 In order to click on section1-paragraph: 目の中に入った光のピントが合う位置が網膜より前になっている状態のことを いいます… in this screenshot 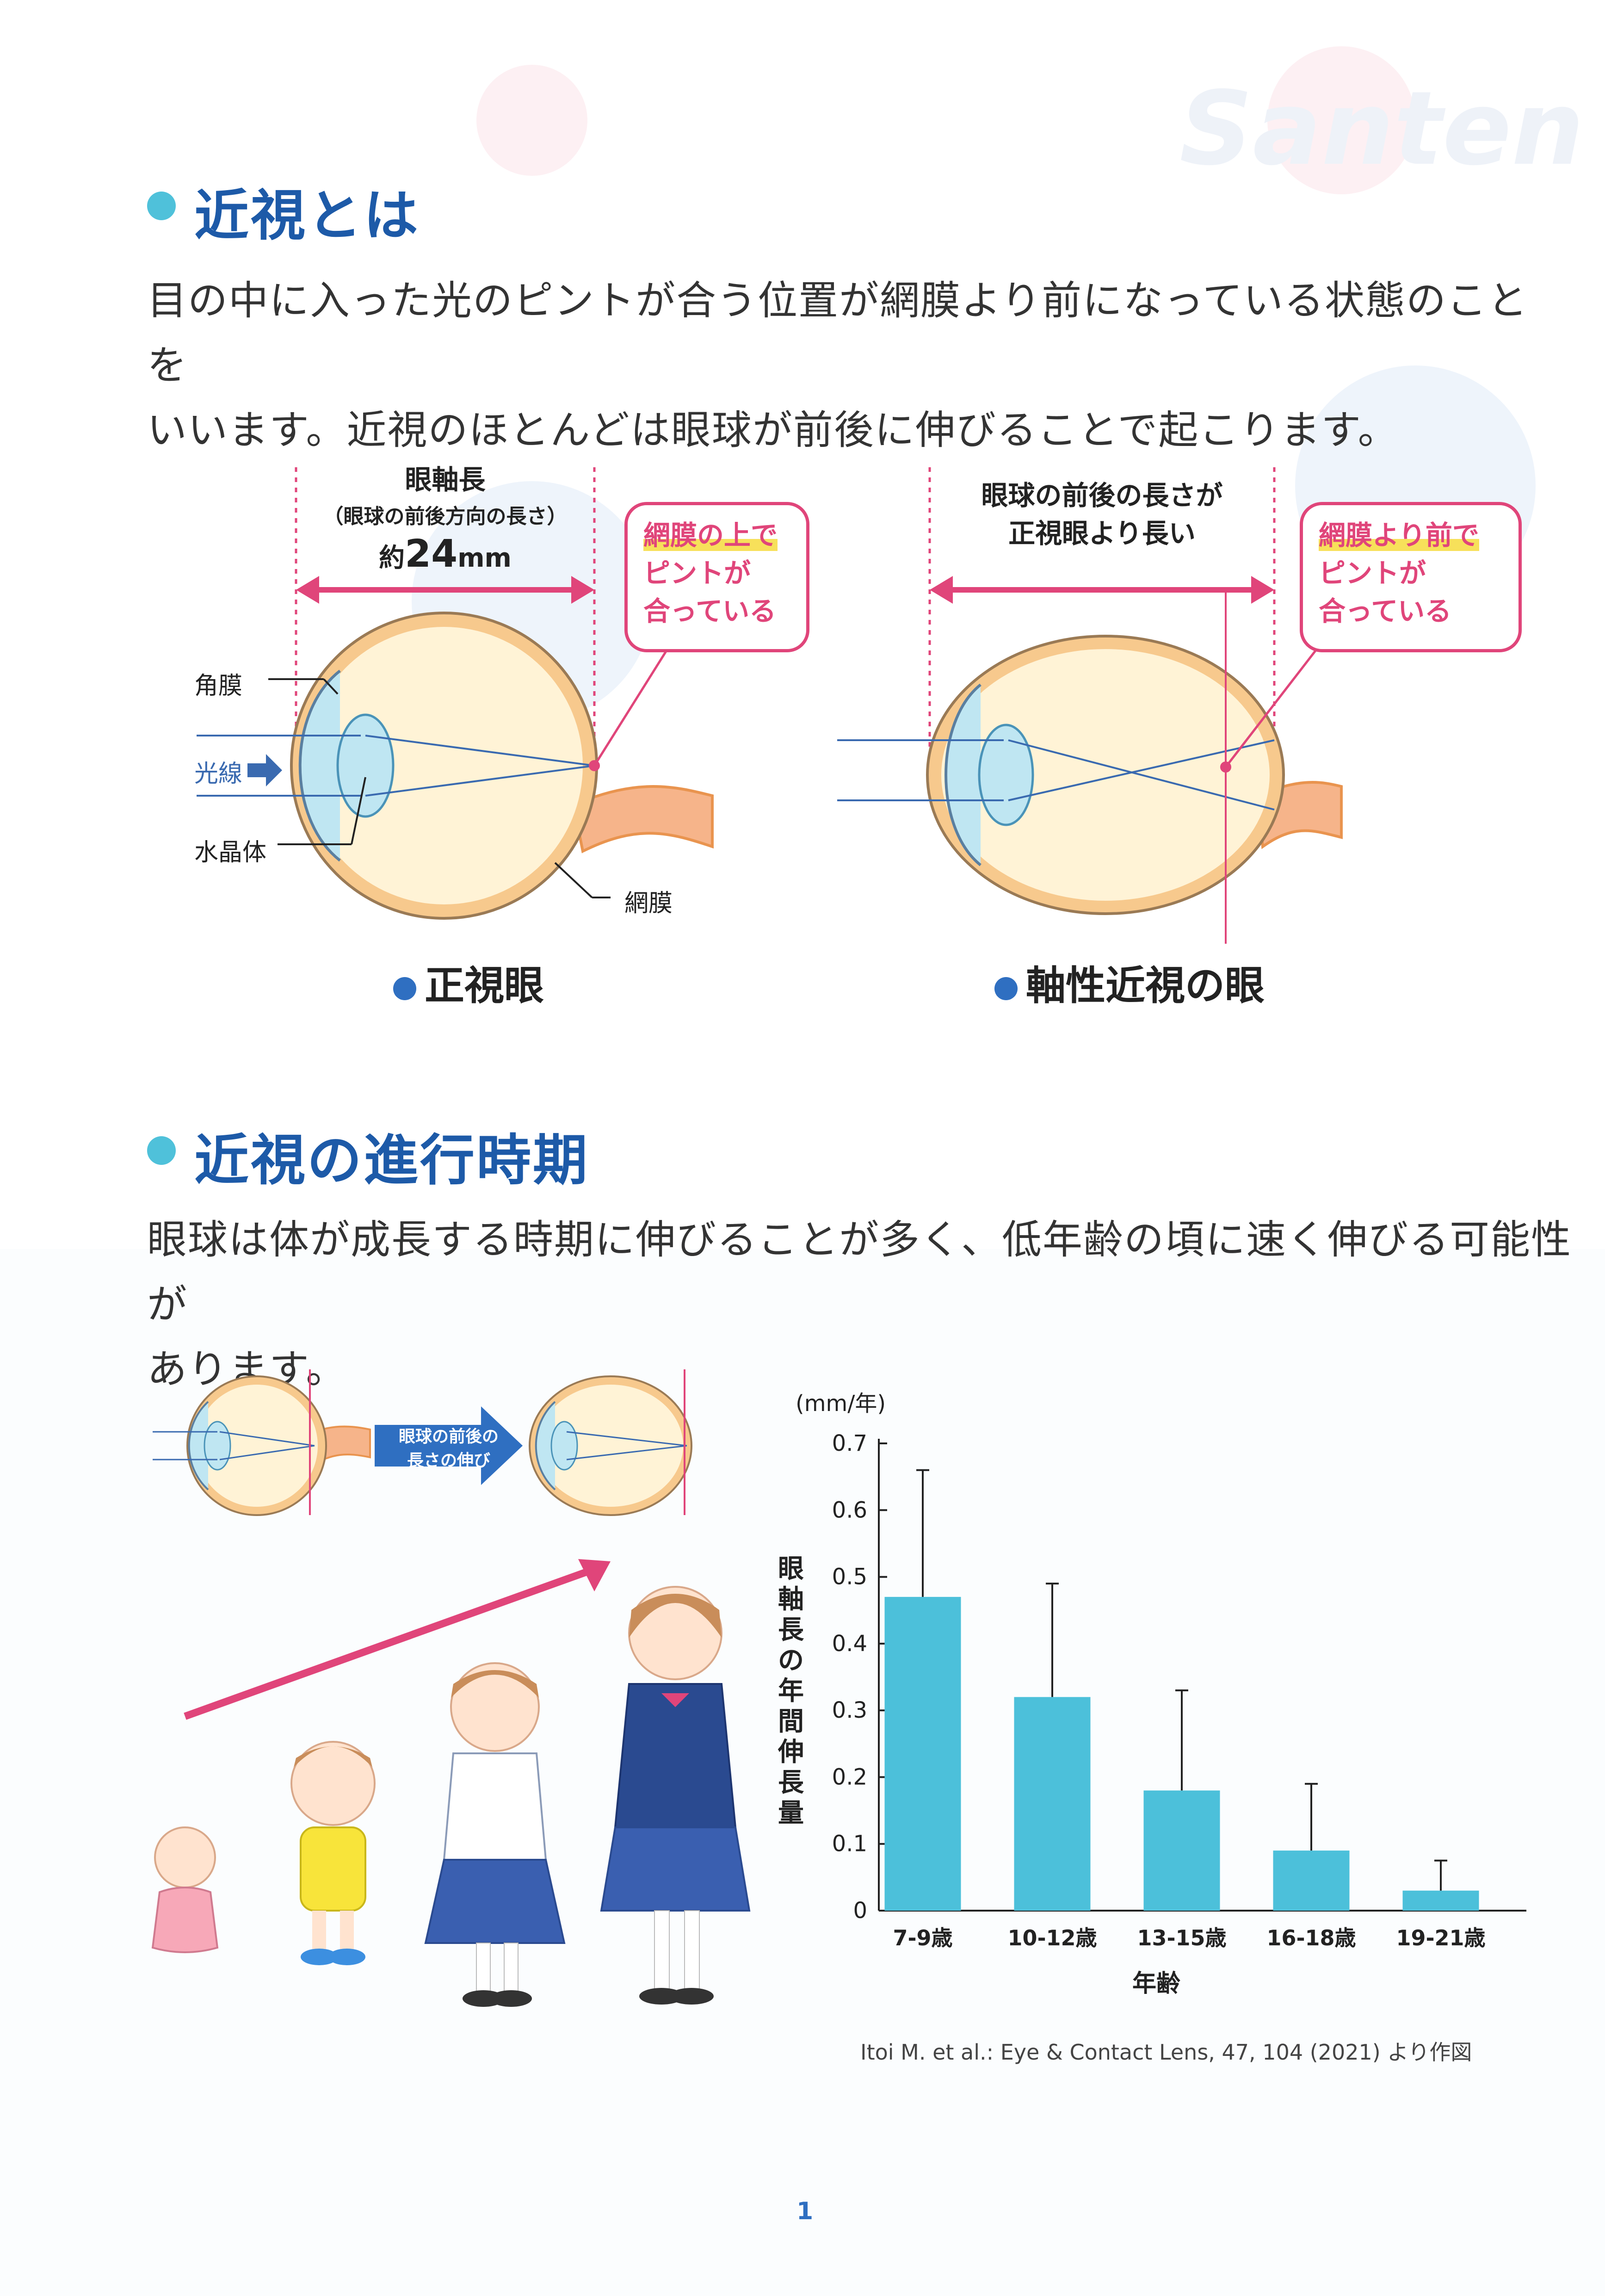, I will do `click(841, 365)`.